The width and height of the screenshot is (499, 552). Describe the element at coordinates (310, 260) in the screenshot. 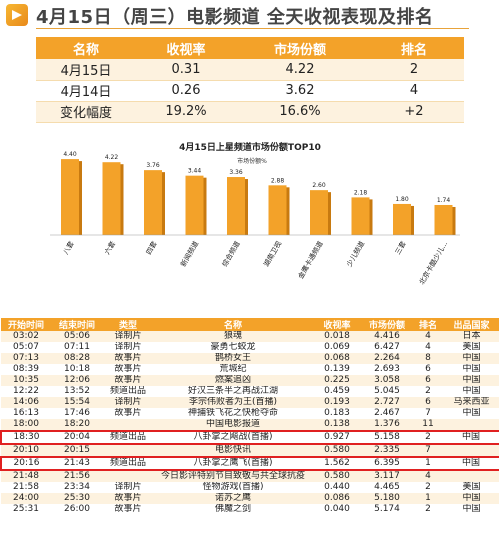

I see `chart-category-label: 金鹰卡通频道` at that location.